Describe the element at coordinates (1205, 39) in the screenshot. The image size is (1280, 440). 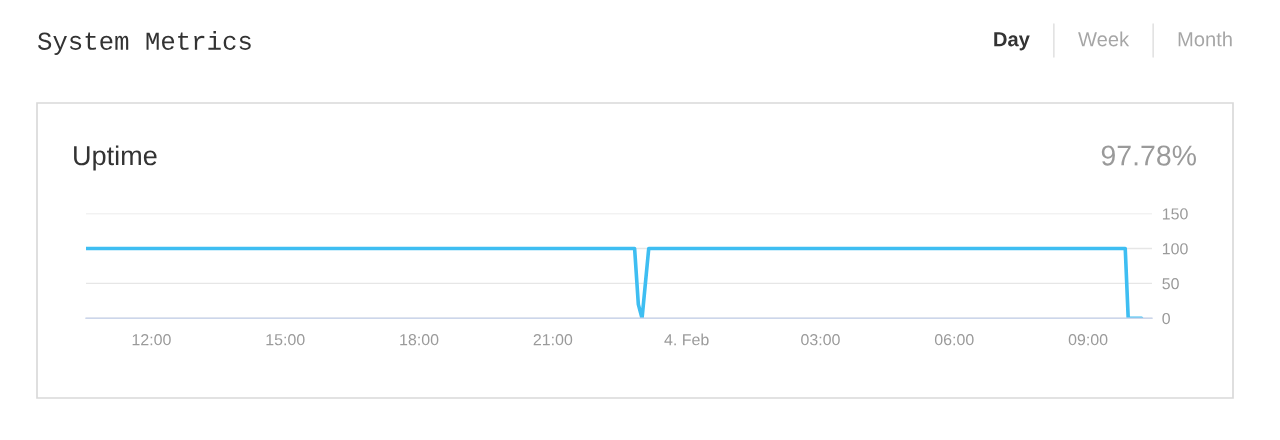
I see `text: Month` at that location.